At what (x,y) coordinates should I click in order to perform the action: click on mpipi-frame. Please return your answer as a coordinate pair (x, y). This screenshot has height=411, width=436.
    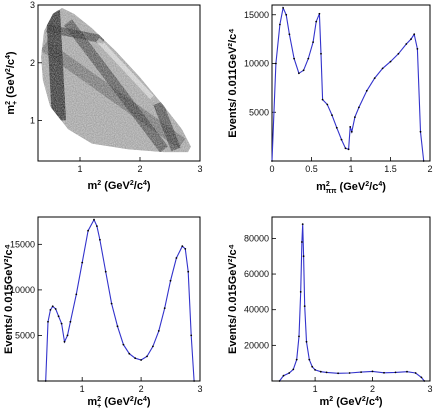
    Looking at the image, I should click on (351, 83).